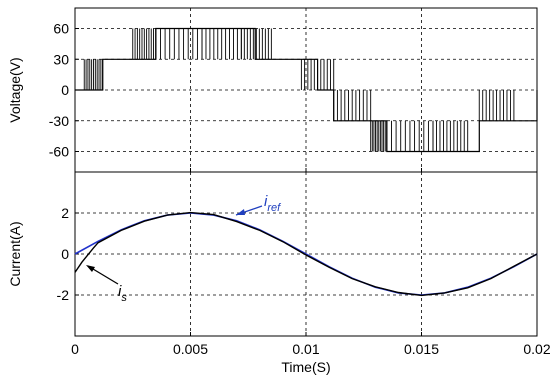 The height and width of the screenshot is (381, 559). What do you see at coordinates (305, 367) in the screenshot?
I see `time-x-axis-label: Time(S)` at bounding box center [305, 367].